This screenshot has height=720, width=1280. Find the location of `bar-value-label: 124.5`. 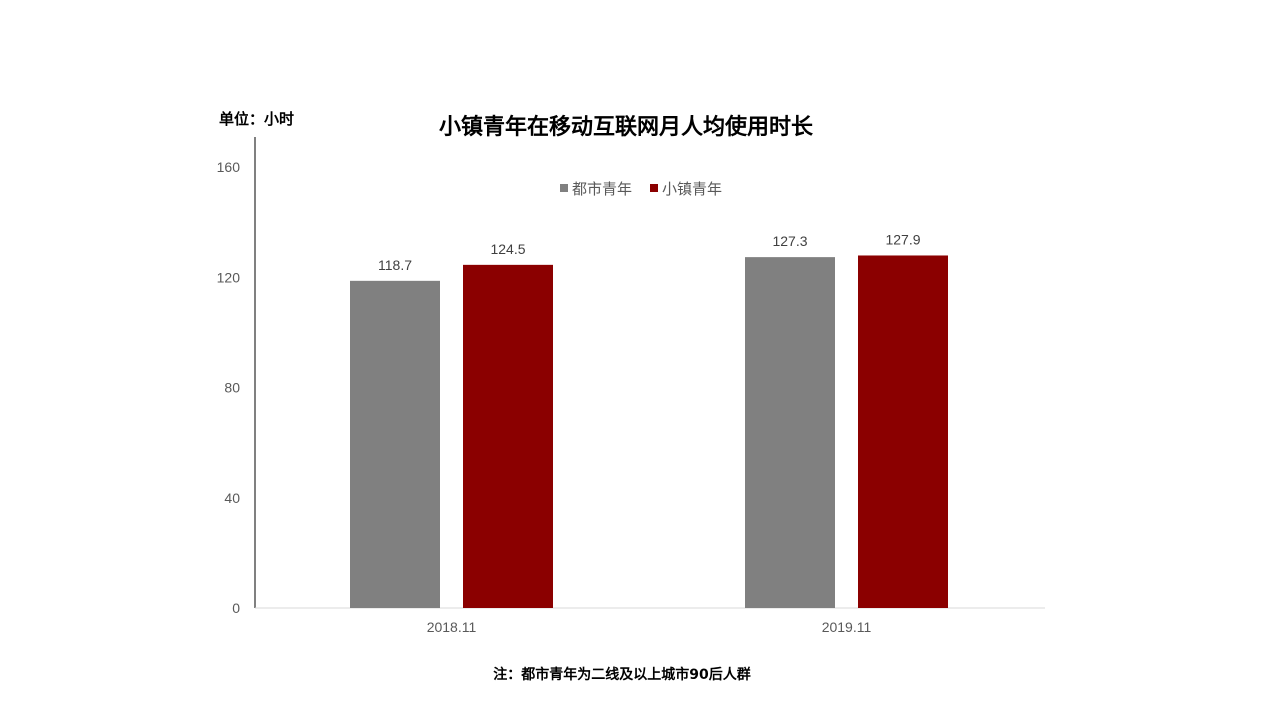

bar-value-label: 124.5 is located at coordinates (507, 249).